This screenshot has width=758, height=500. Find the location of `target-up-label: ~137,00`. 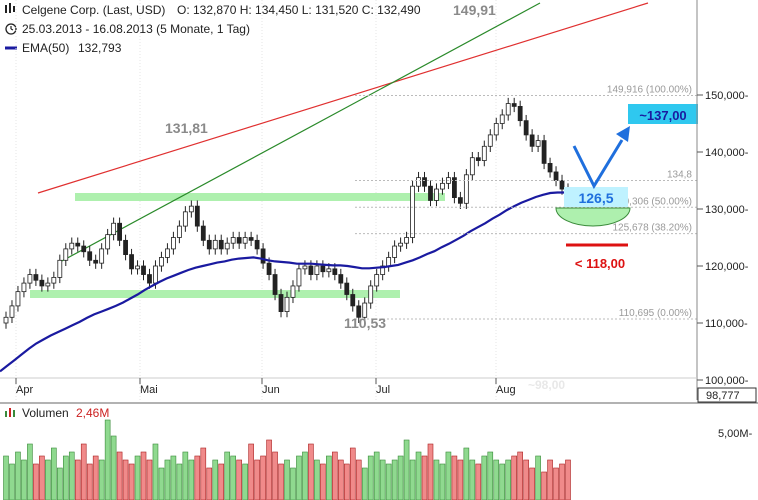

target-up-label: ~137,00 is located at coordinates (662, 115).